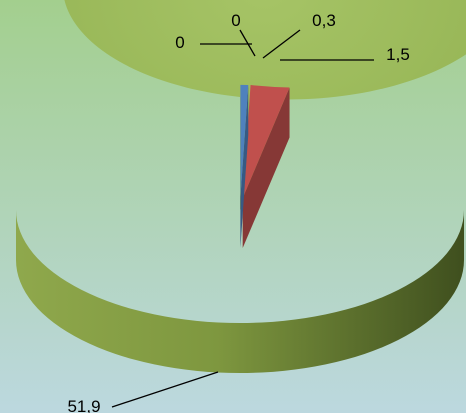 The width and height of the screenshot is (466, 413). I want to click on pie-slice-0-3-2-side, so click(244, 166).